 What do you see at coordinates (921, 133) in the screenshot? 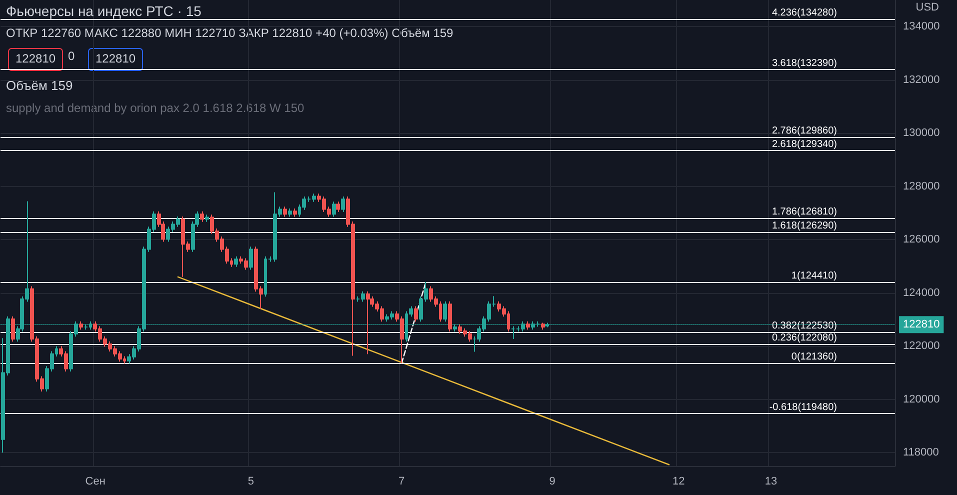
I see `y-tick-label: 130000` at bounding box center [921, 133].